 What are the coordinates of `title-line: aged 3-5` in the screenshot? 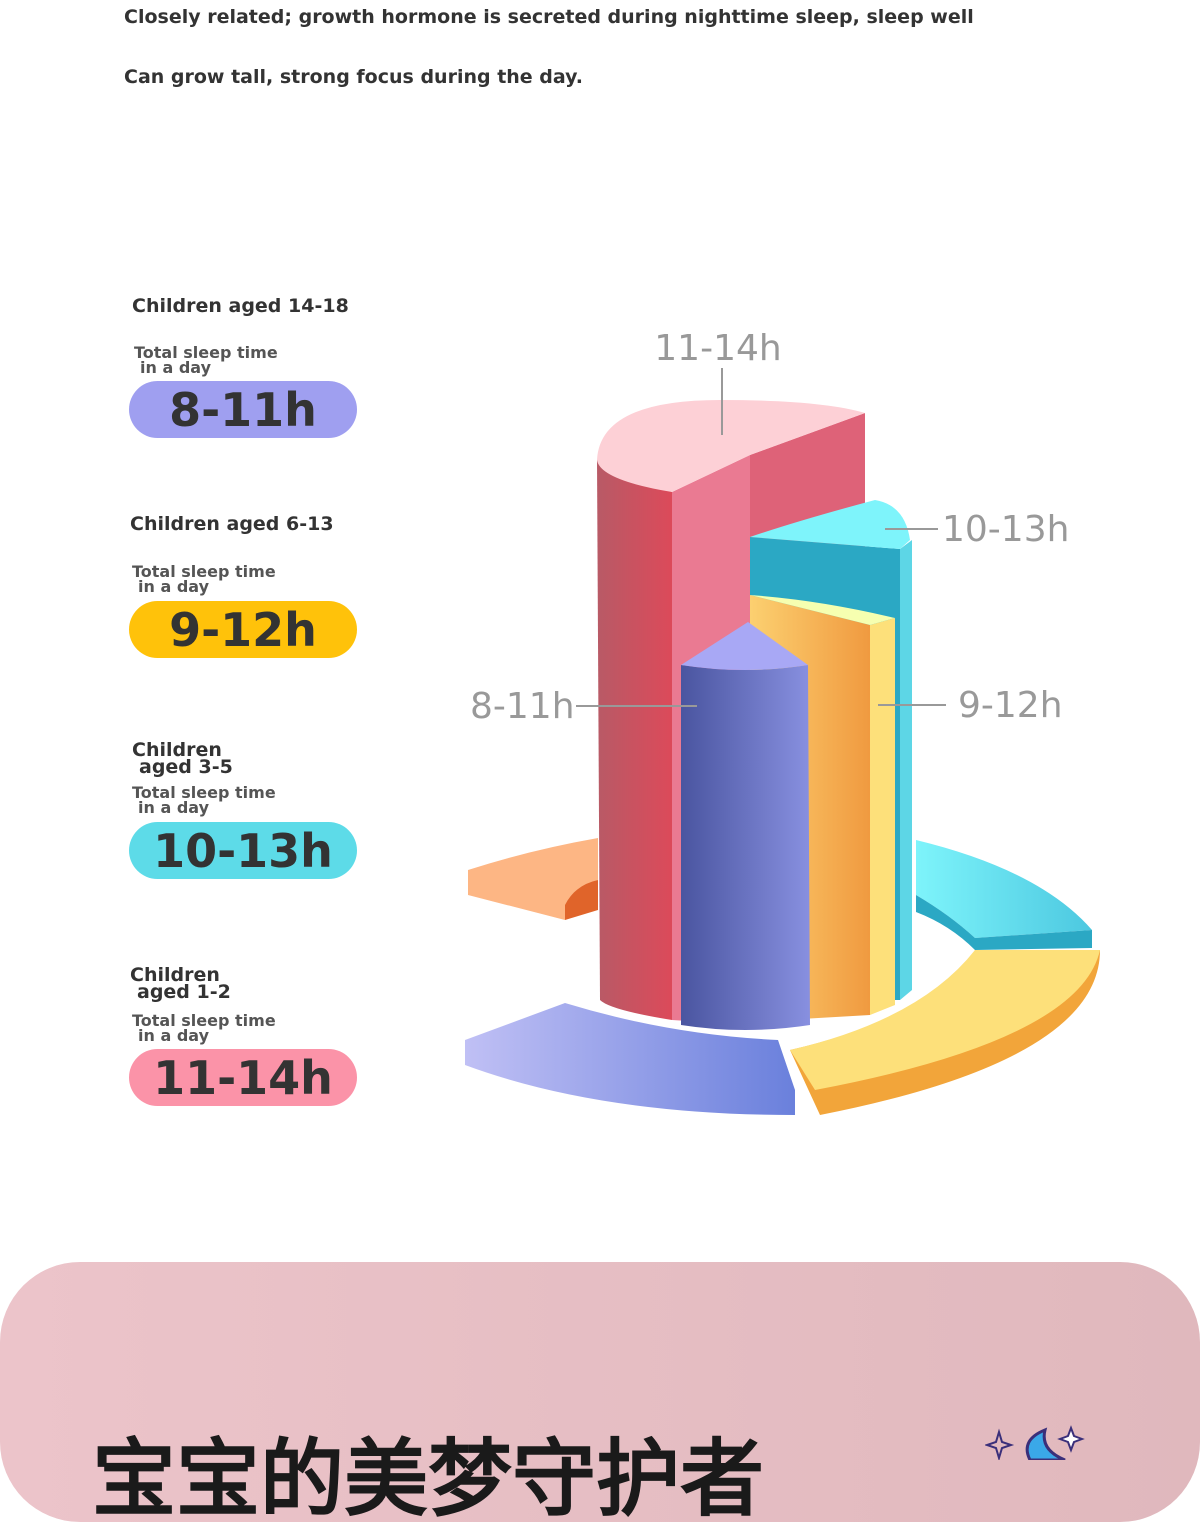 It's located at (186, 767).